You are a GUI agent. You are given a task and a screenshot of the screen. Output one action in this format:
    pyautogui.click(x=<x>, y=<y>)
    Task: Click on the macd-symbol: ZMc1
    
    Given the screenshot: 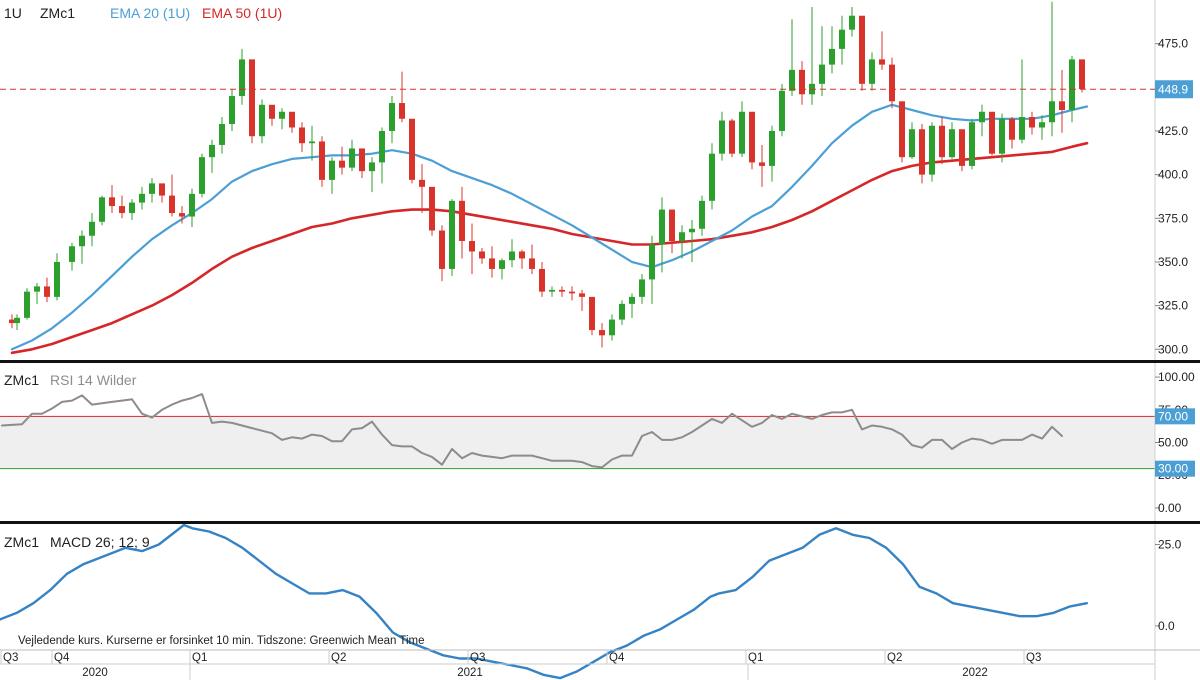 What is the action you would take?
    pyautogui.click(x=21, y=542)
    